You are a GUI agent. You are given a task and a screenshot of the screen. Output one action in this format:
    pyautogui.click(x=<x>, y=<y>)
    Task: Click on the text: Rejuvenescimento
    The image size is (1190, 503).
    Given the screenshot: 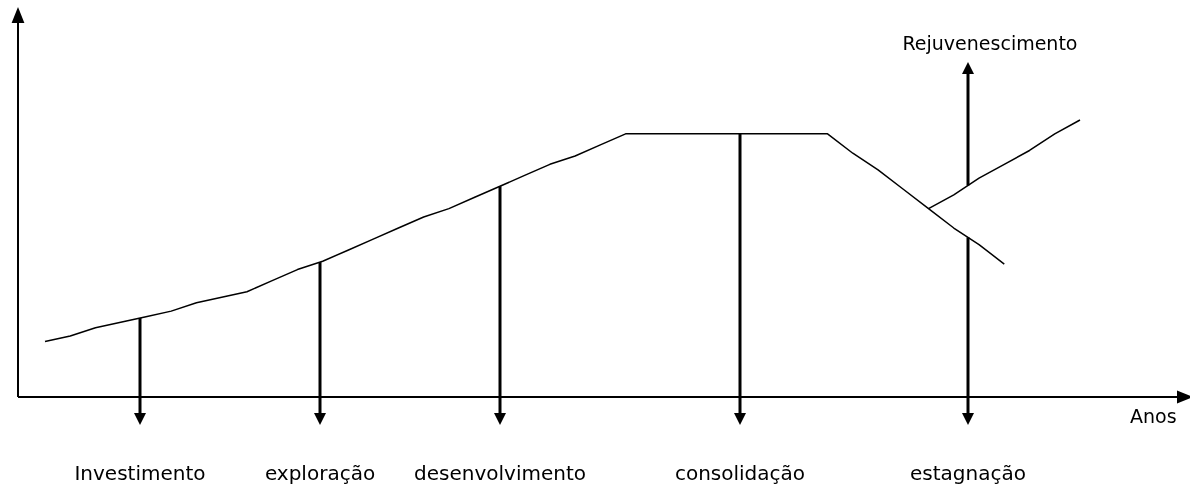 What is the action you would take?
    pyautogui.click(x=990, y=43)
    